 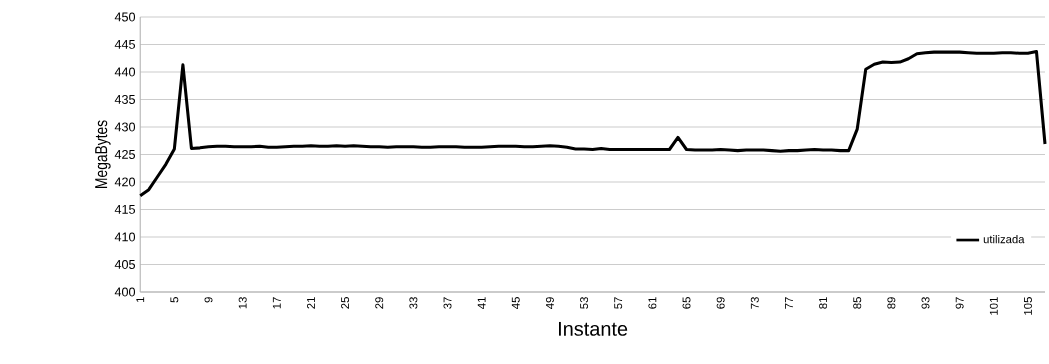 I want to click on y-tick-label: 405, so click(x=125, y=265).